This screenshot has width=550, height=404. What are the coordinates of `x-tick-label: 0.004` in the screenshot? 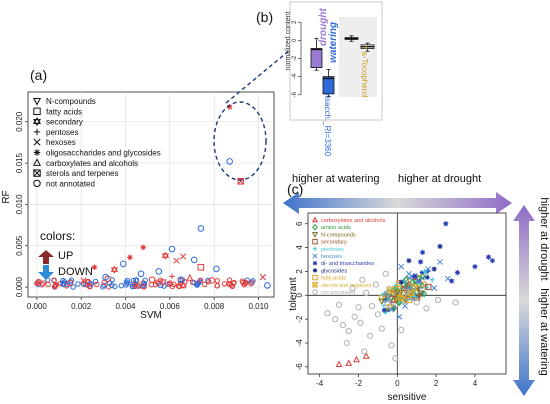 It's located at (125, 306).